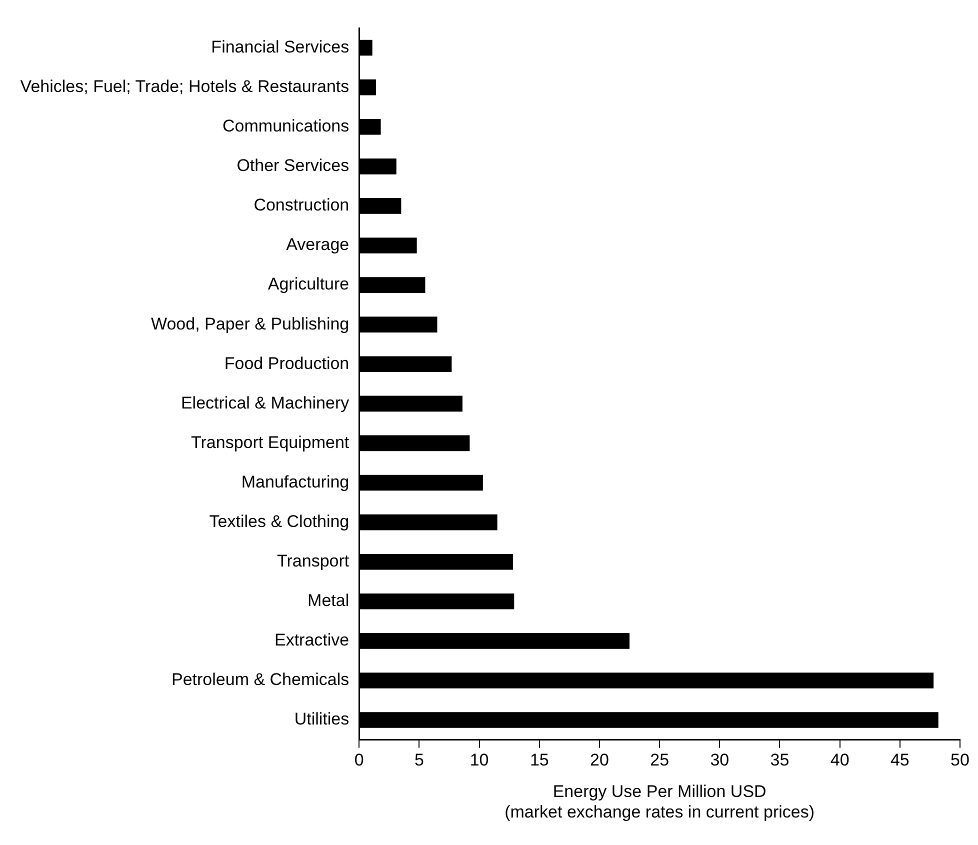 The height and width of the screenshot is (845, 978). Describe the element at coordinates (309, 284) in the screenshot. I see `y-tick-label: Agriculture` at that location.